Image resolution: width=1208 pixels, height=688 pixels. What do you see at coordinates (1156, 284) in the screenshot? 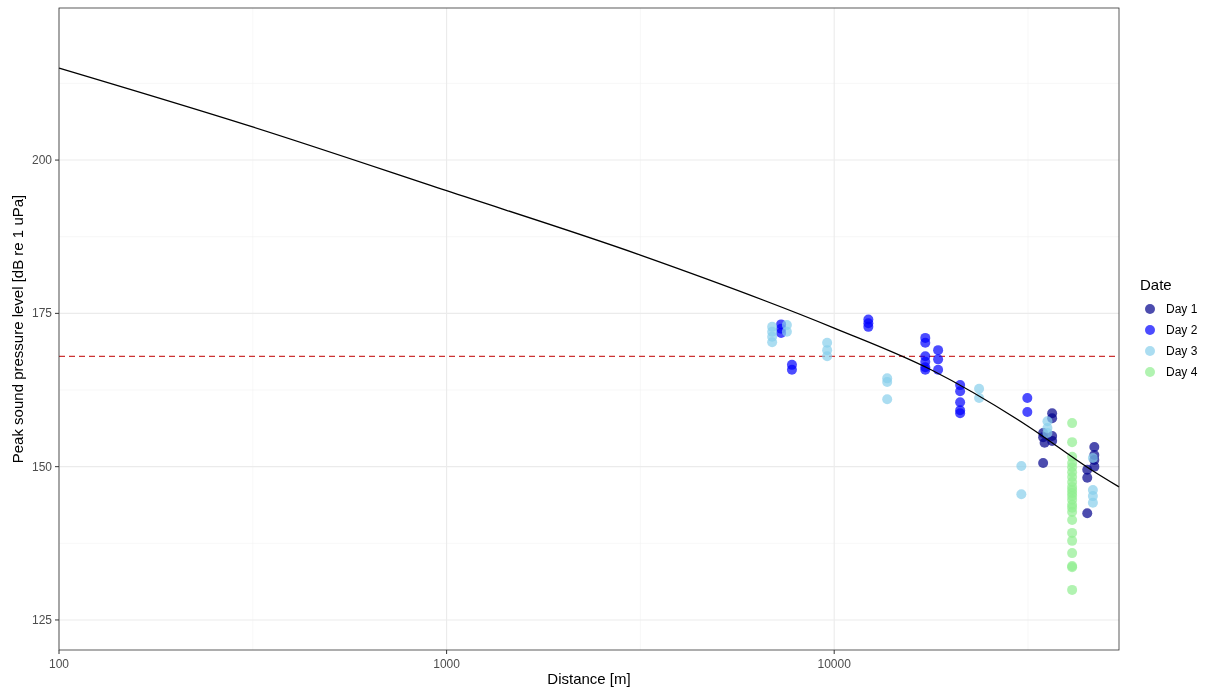
I see `legend-title: Date` at bounding box center [1156, 284].